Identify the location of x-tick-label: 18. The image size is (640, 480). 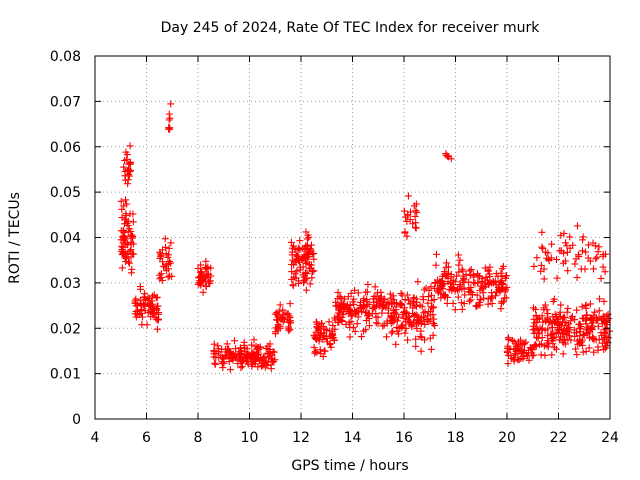
(456, 438).